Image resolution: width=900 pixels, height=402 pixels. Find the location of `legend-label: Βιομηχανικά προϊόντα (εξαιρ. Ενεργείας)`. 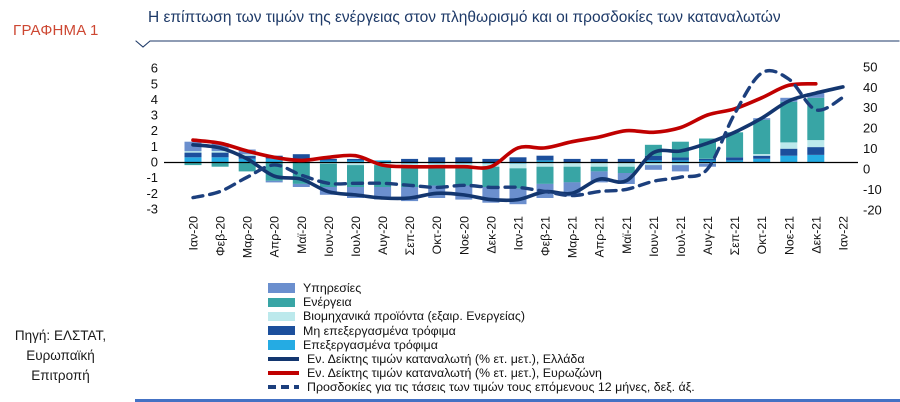

legend-label: Βιομηχανικά προϊόντα (εξαιρ. Ενεργείας) is located at coordinates (414, 316).